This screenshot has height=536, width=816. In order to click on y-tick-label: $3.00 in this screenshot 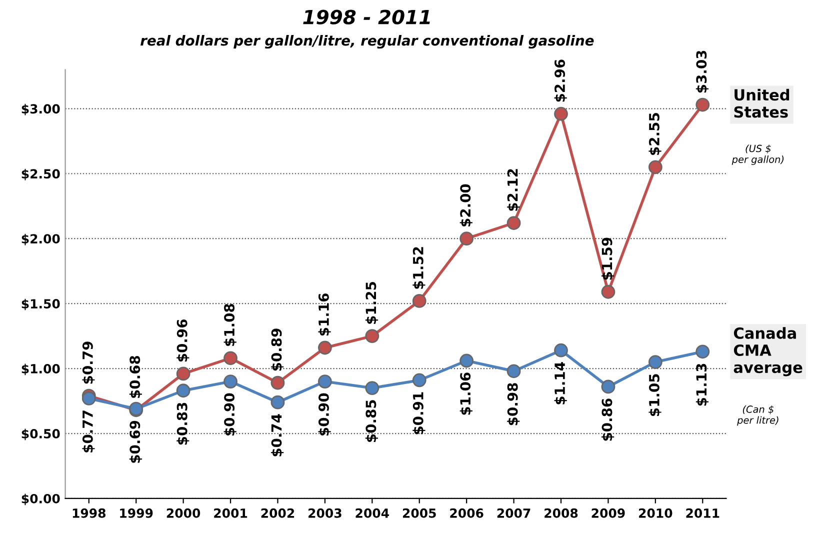, I will do `click(41, 110)`.